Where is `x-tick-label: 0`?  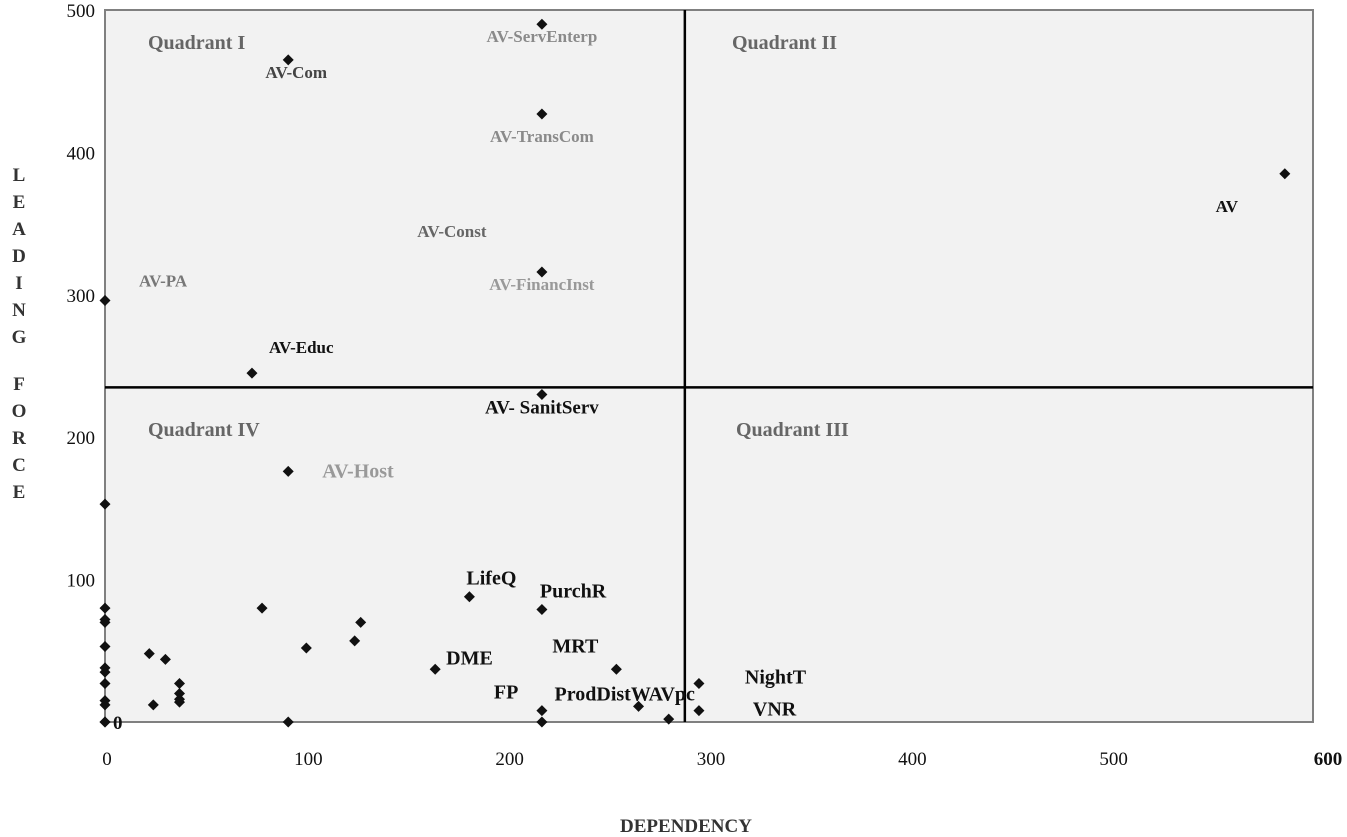 x-tick-label: 0 is located at coordinates (107, 759).